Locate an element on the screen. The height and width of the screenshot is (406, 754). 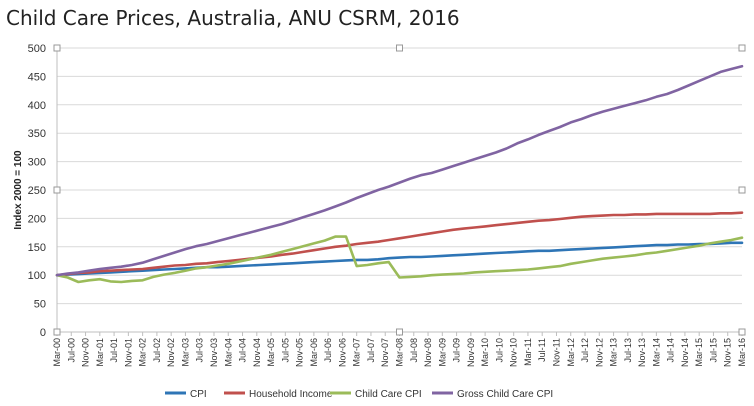
x-tick-label: Mar-07 is located at coordinates (357, 352).